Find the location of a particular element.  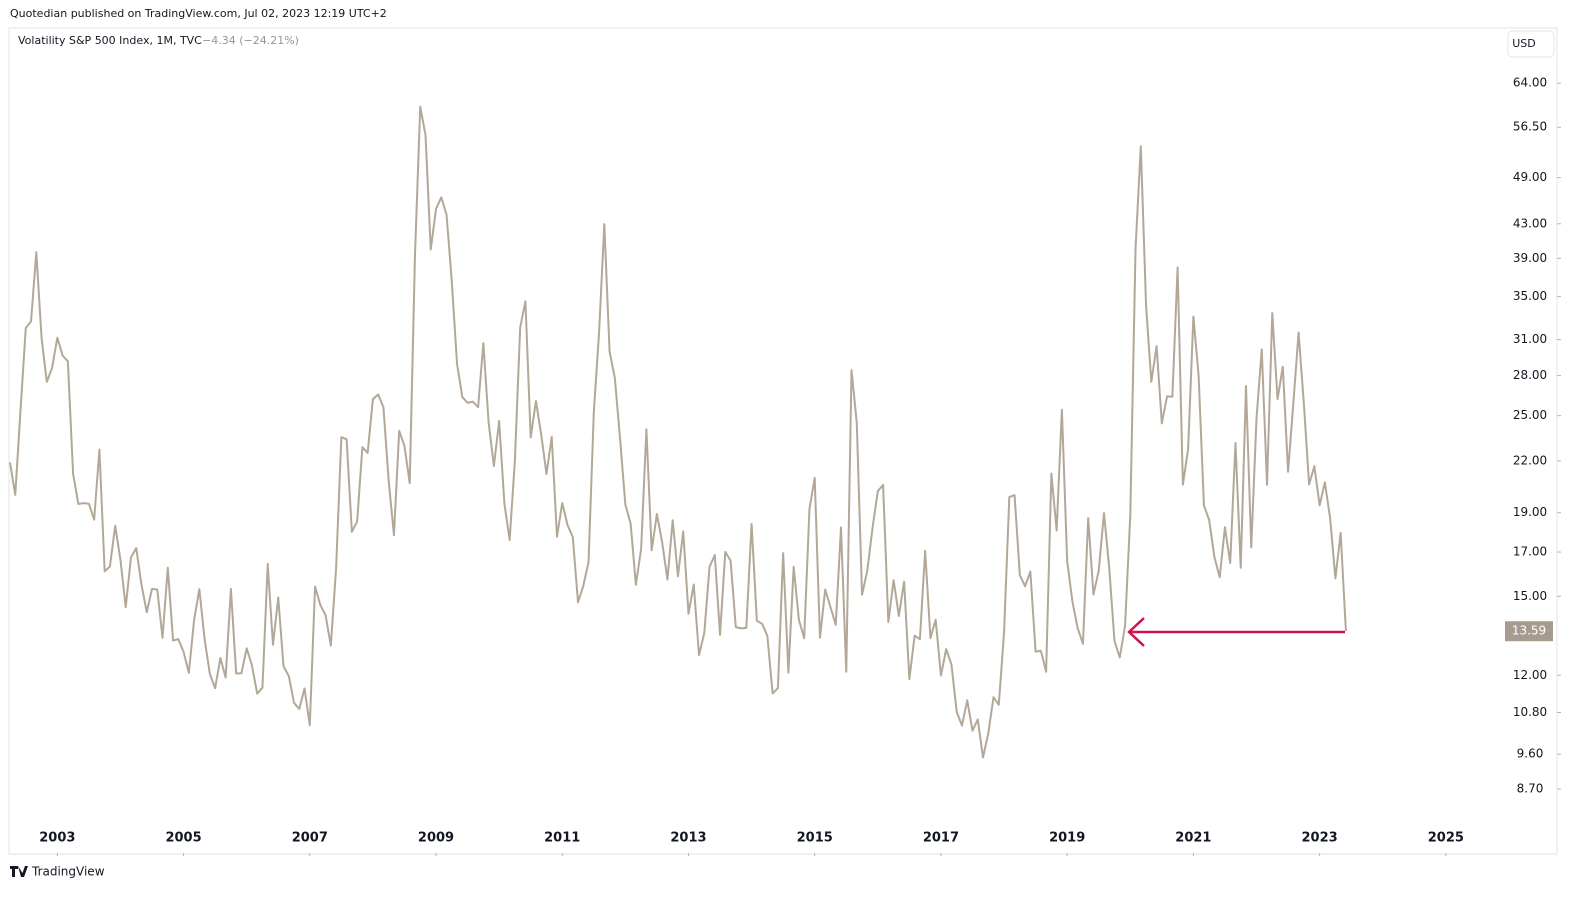

x-tick-label: 2005 is located at coordinates (183, 838).